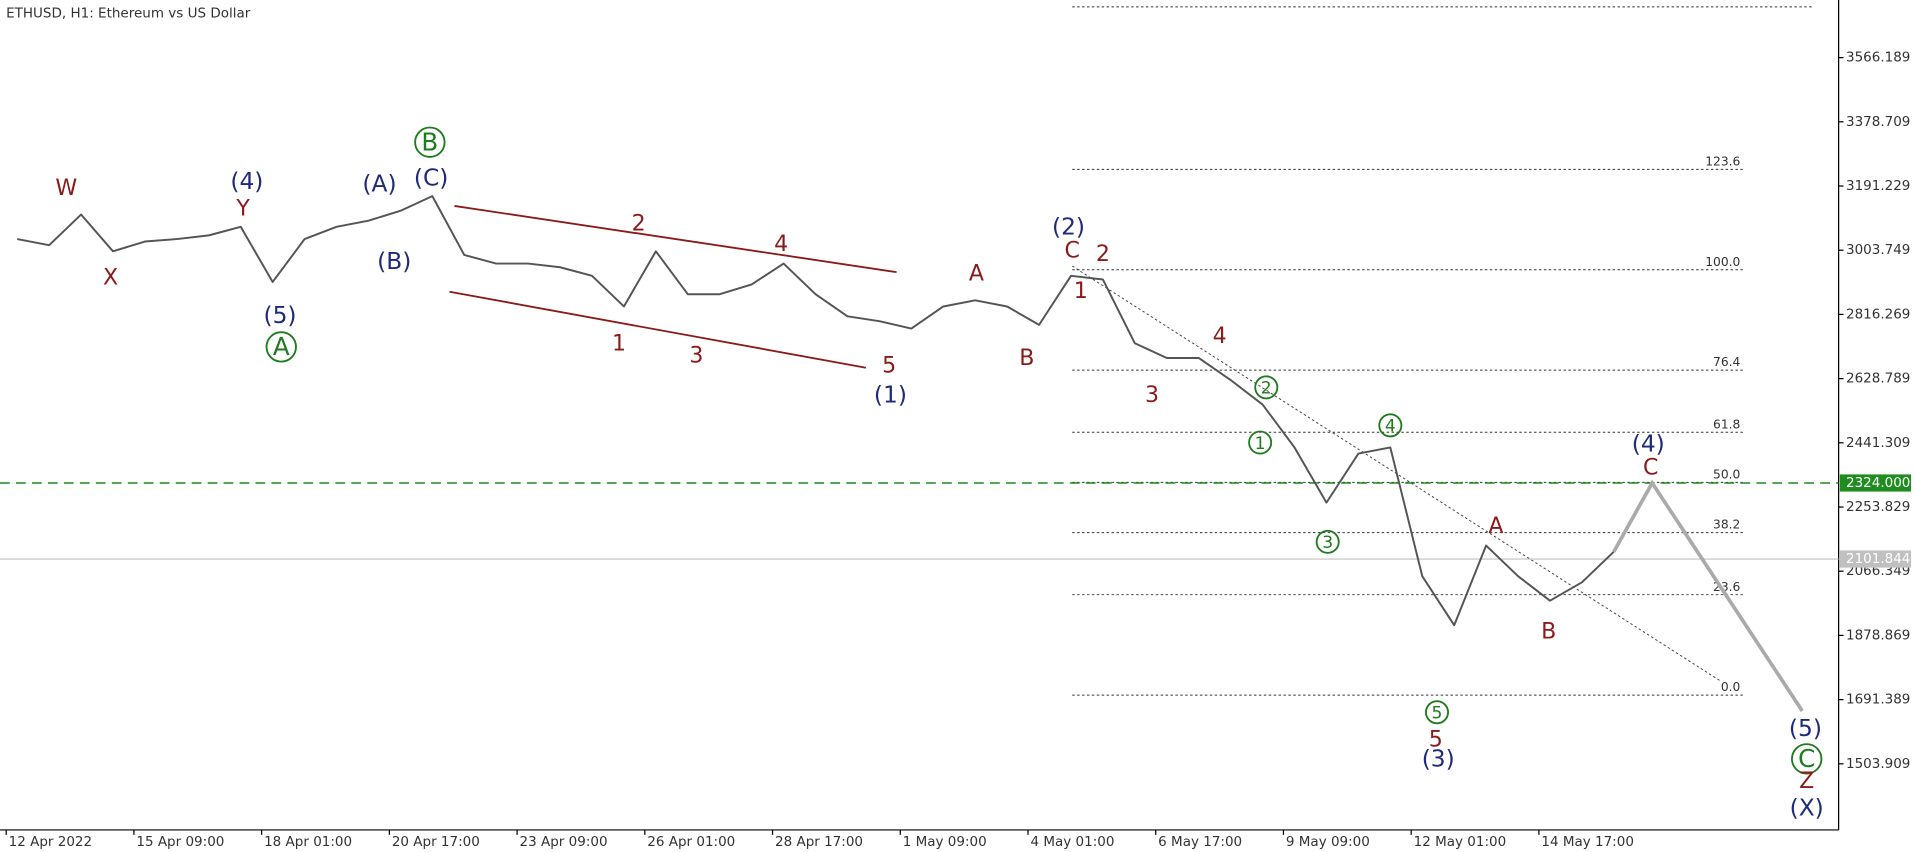  I want to click on x-tick-label: 14 May 17:00, so click(1587, 842).